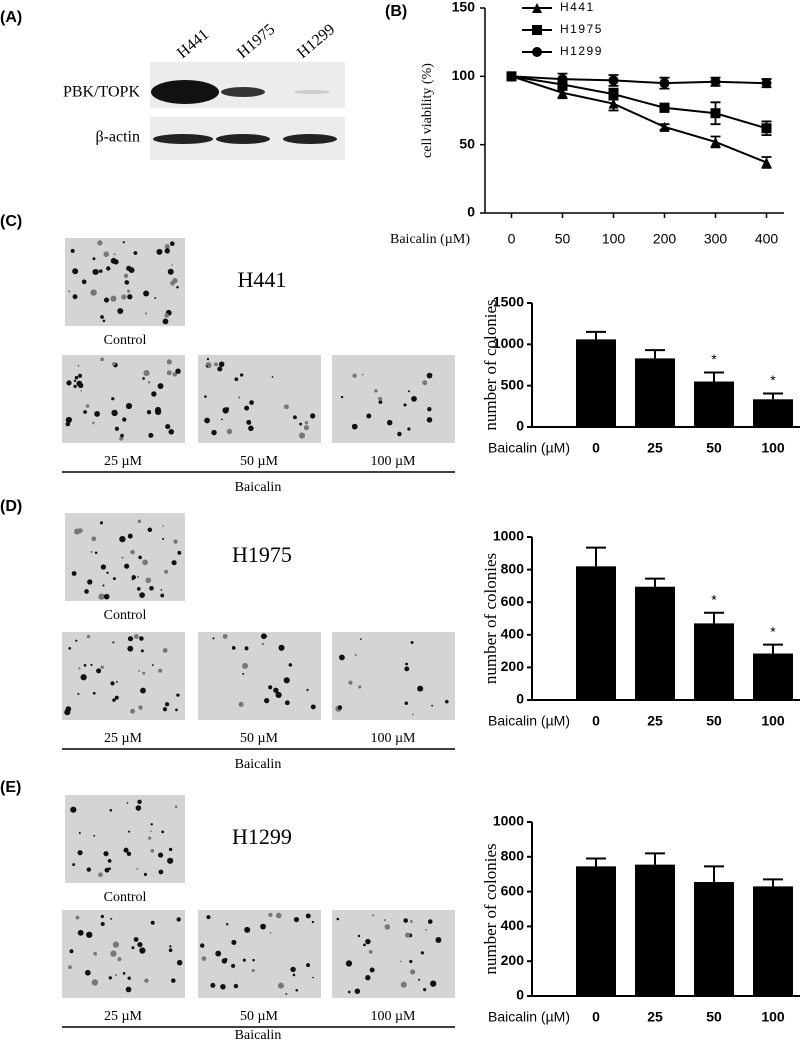 The image size is (800, 1046). I want to click on cell-line-title: H1975, so click(262, 554).